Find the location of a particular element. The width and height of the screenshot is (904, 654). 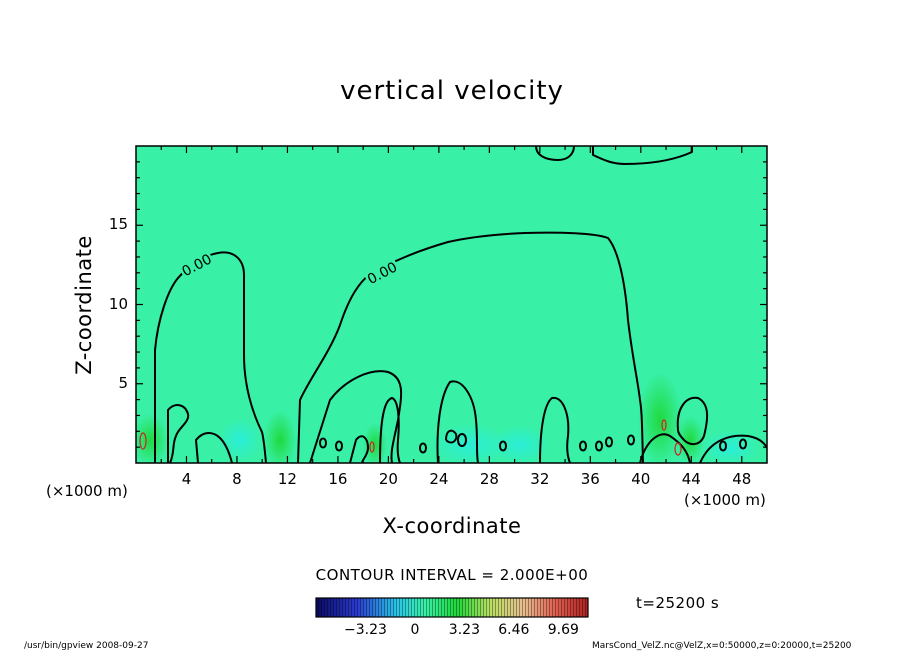

x-tick-label: 40 is located at coordinates (641, 479).